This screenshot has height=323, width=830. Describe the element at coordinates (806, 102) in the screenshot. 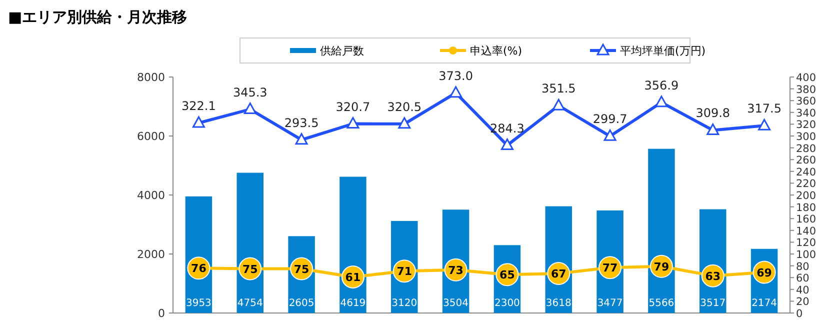

I see `y2-tick-label: 360` at that location.